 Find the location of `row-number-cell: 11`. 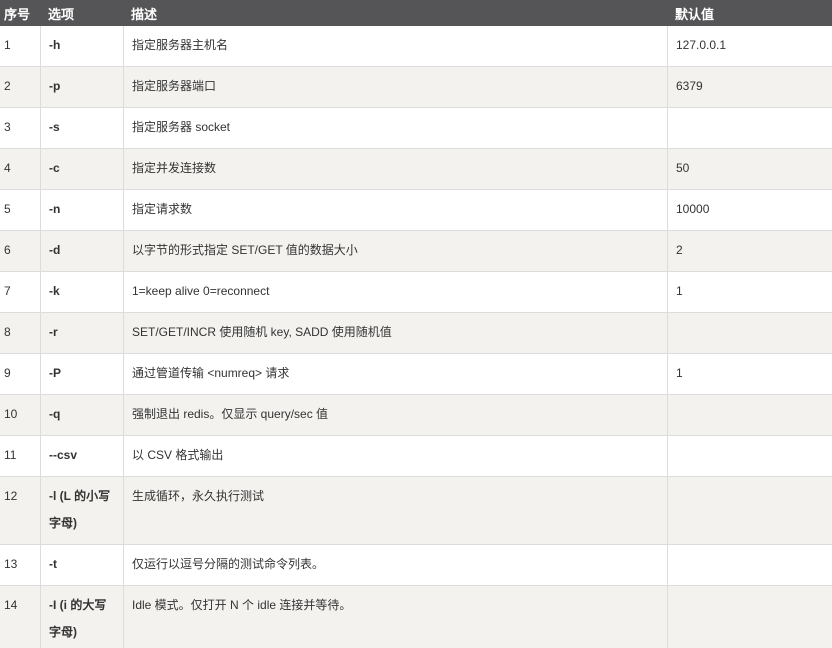

row-number-cell: 11 is located at coordinates (20, 456).